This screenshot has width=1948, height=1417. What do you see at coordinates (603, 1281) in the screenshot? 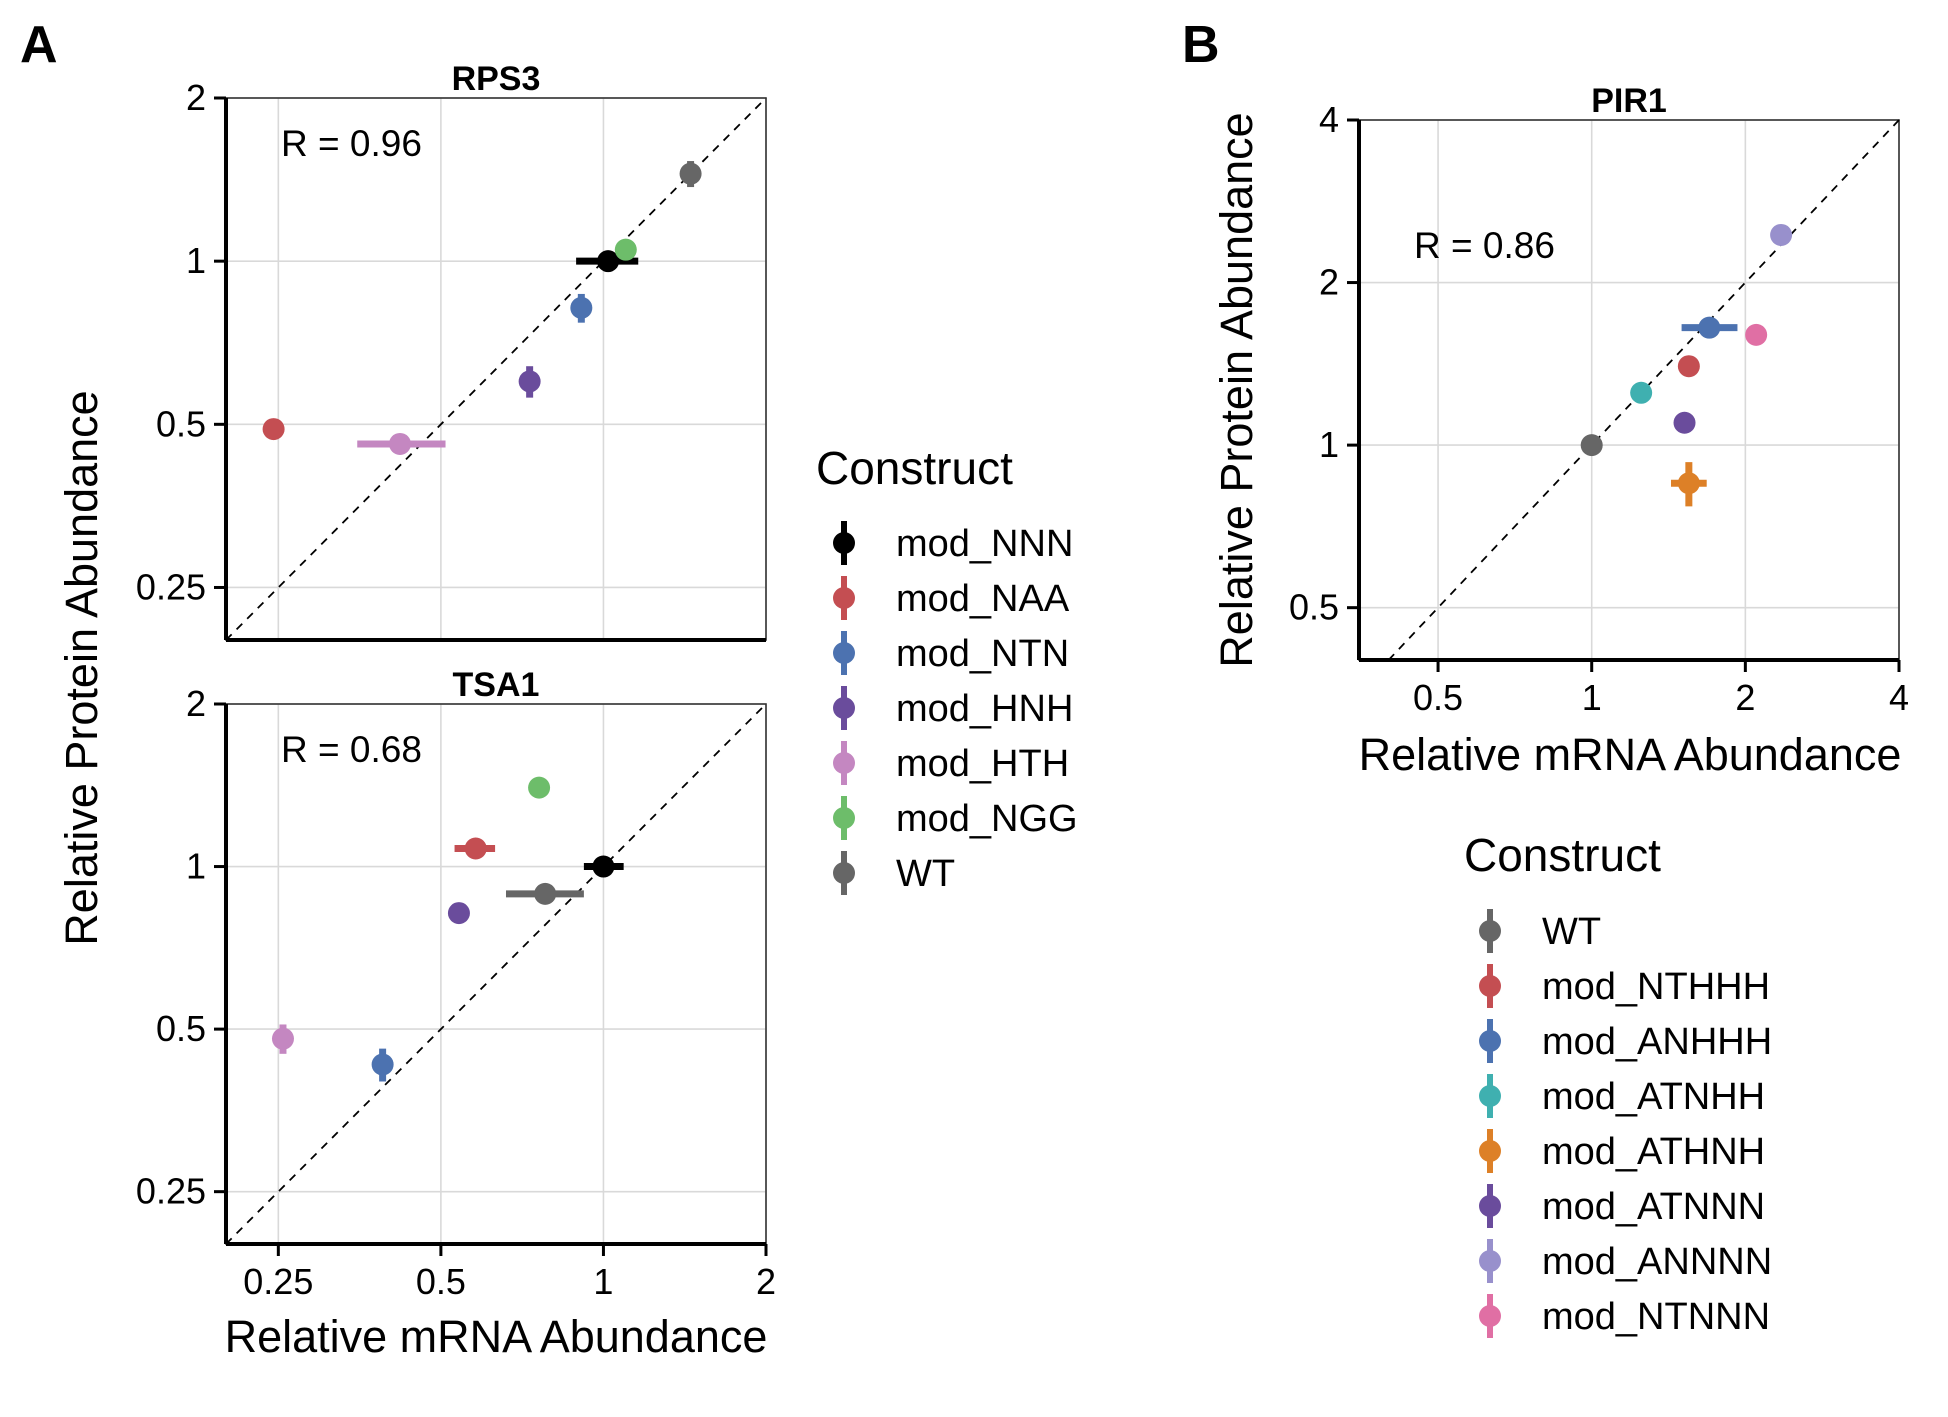
I see `tsa1-x-tick-label: 1` at bounding box center [603, 1281].